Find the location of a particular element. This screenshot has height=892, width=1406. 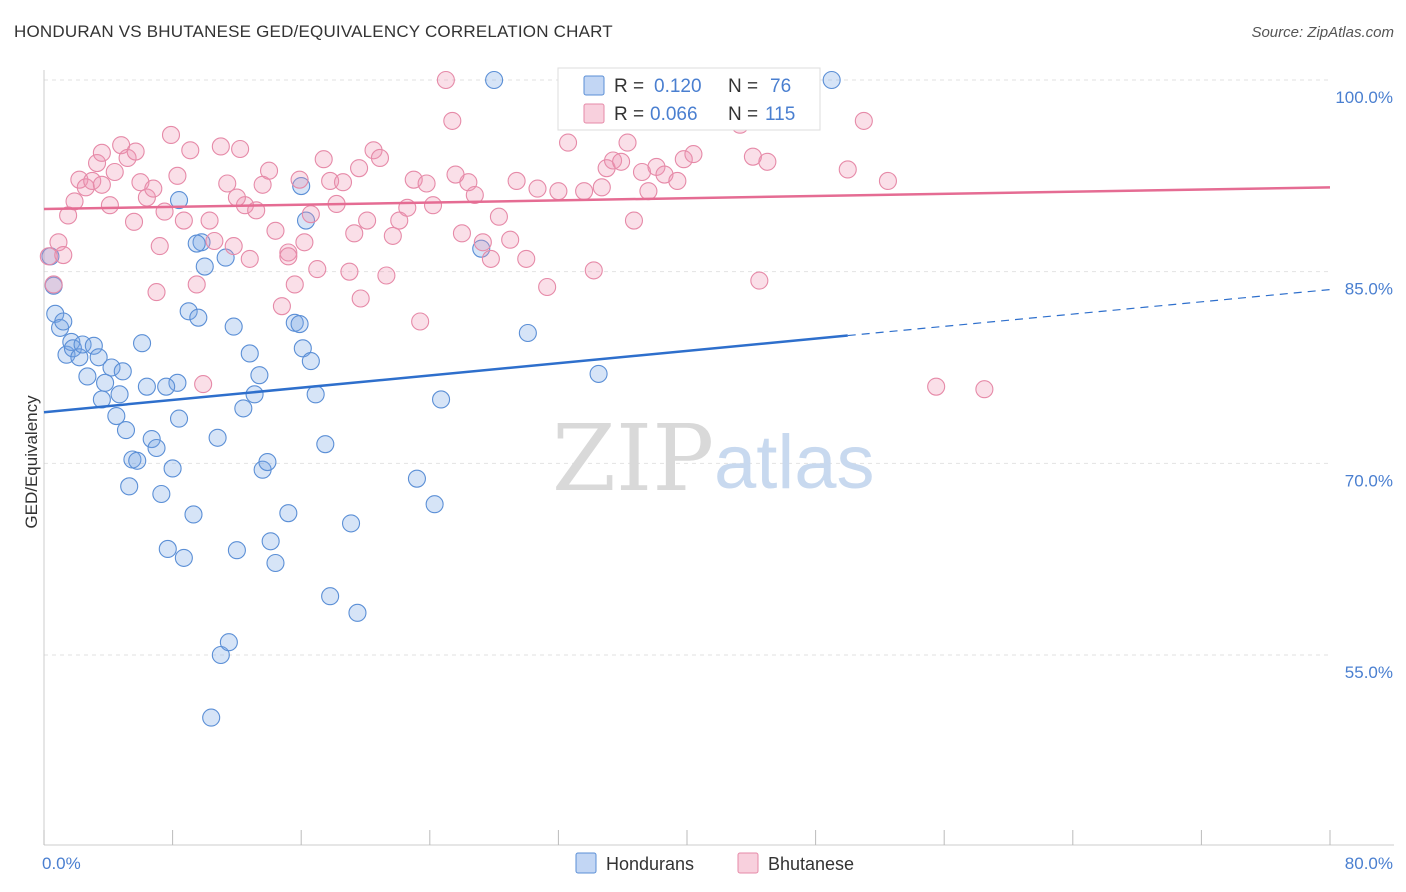

watermark-atlas: atlas is located at coordinates (794, 462).